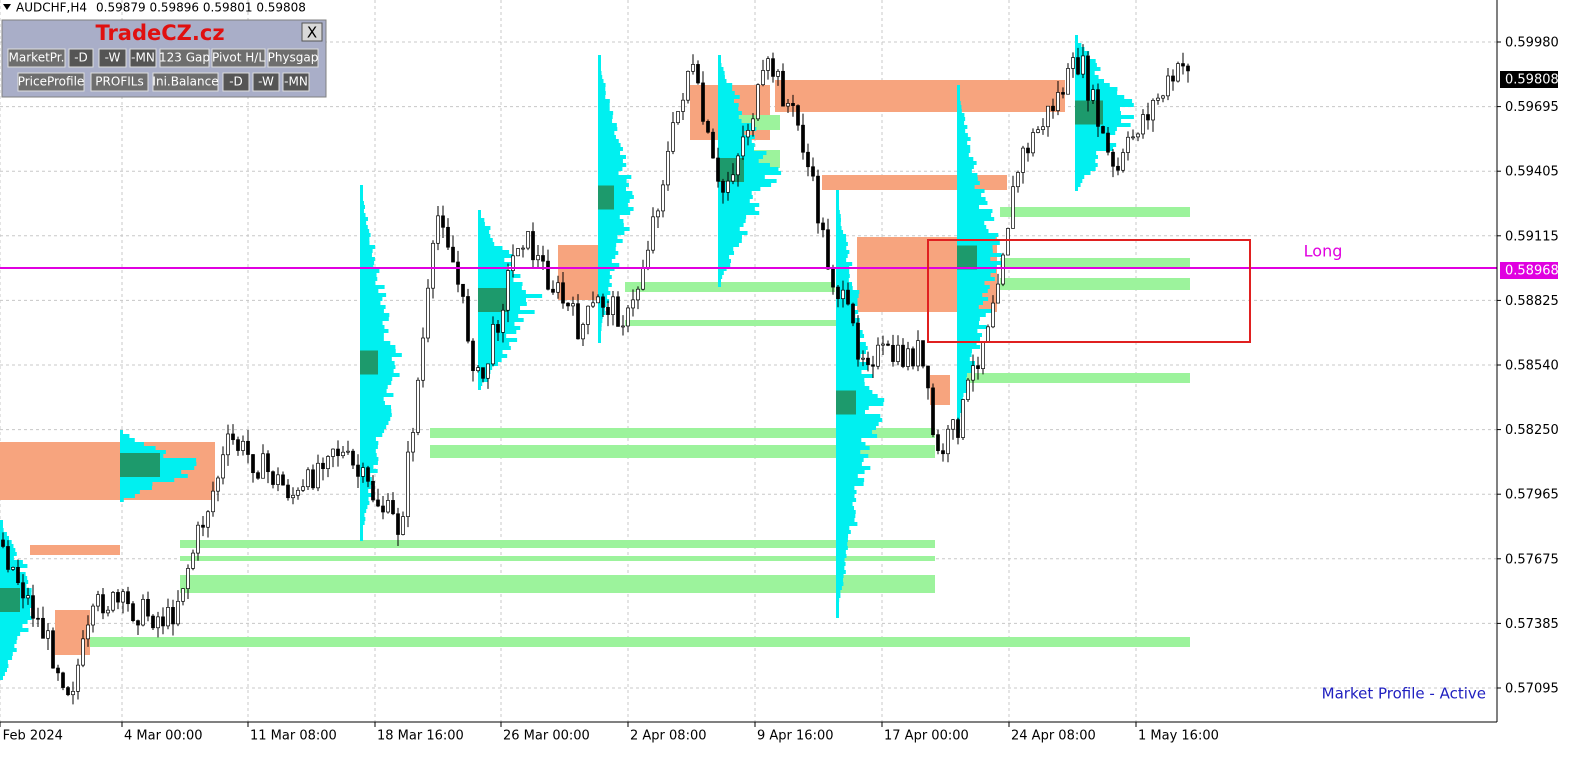 This screenshot has height=761, width=1581. I want to click on button-label: -MN, so click(296, 82).